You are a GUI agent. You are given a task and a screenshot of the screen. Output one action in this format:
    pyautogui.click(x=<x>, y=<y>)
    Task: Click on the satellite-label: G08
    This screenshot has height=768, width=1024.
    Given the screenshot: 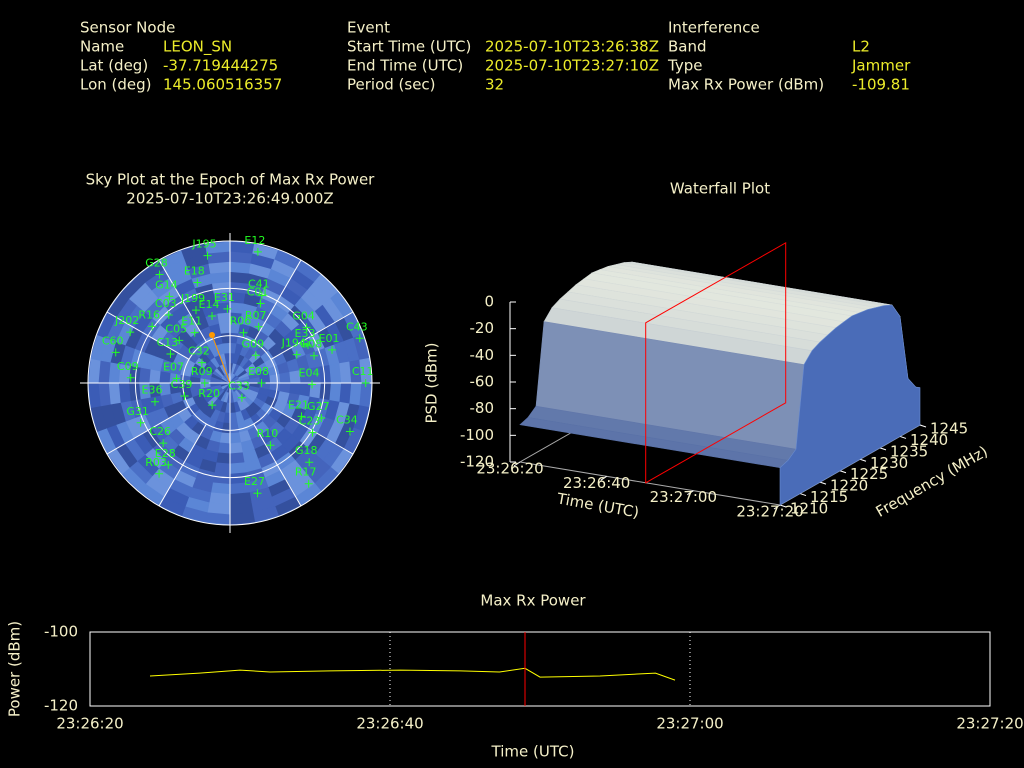 What is the action you would take?
    pyautogui.click(x=311, y=344)
    